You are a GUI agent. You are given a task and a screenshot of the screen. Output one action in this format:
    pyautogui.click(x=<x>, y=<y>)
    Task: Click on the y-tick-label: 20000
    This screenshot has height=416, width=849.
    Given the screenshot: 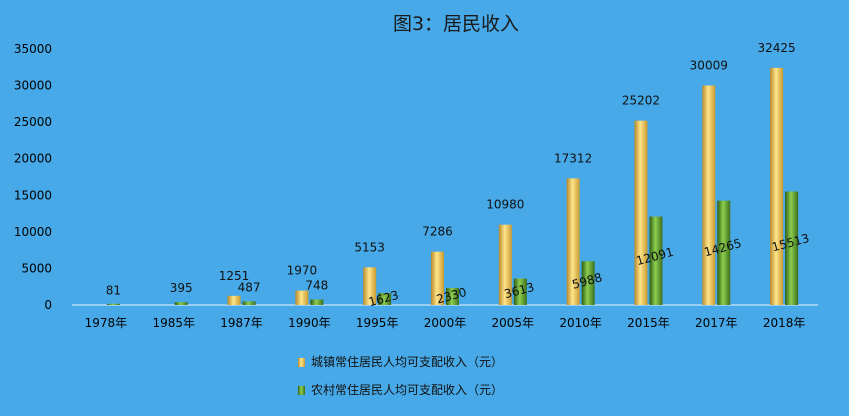 What is the action you would take?
    pyautogui.click(x=33, y=159)
    